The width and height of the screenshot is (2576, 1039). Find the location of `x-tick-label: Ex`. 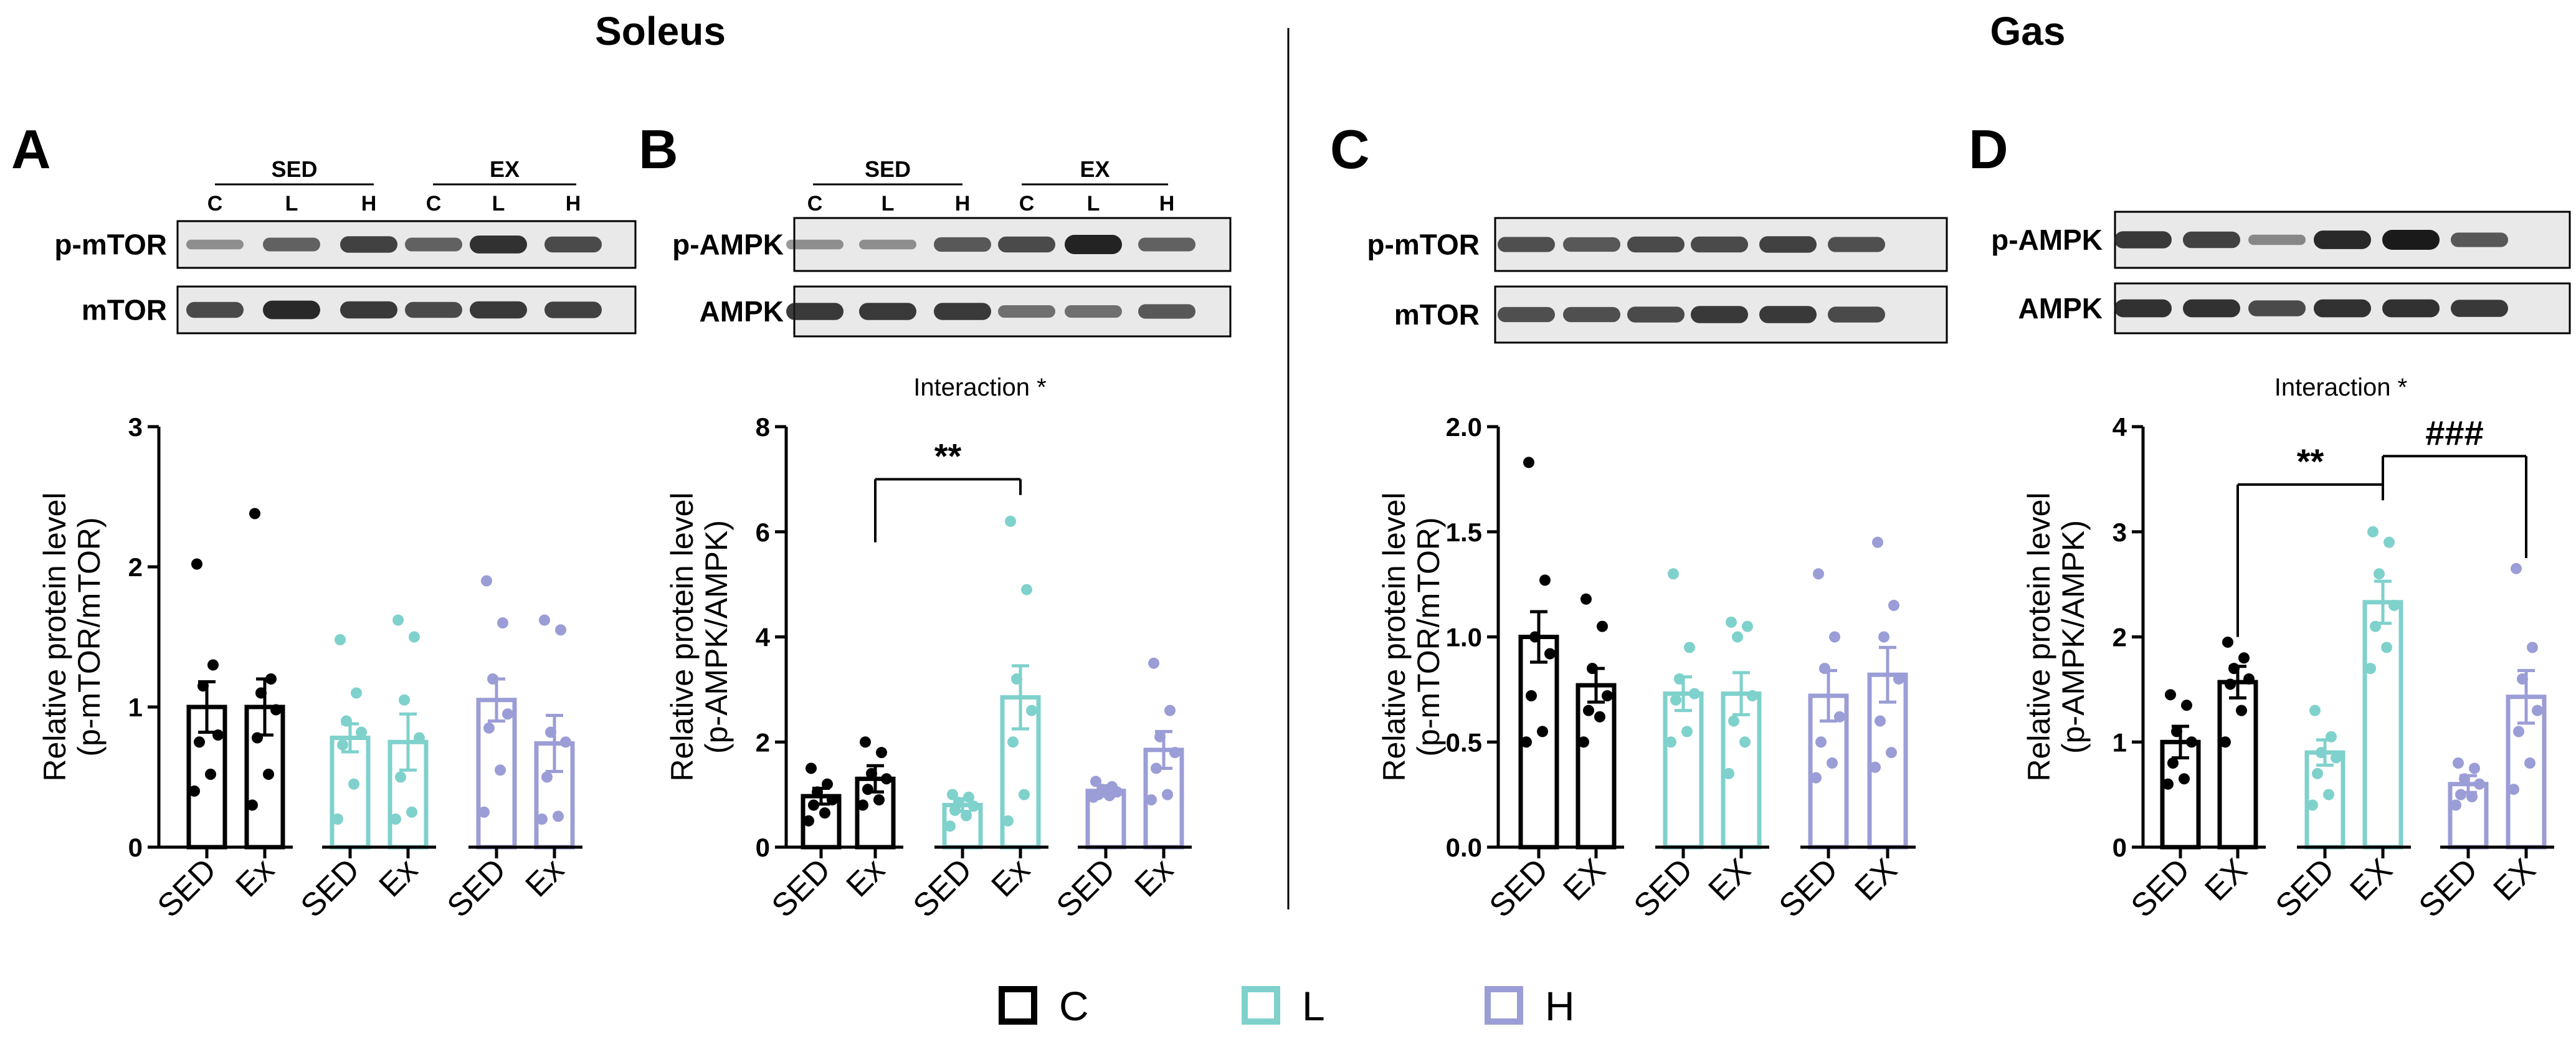

x-tick-label: Ex is located at coordinates (1154, 878).